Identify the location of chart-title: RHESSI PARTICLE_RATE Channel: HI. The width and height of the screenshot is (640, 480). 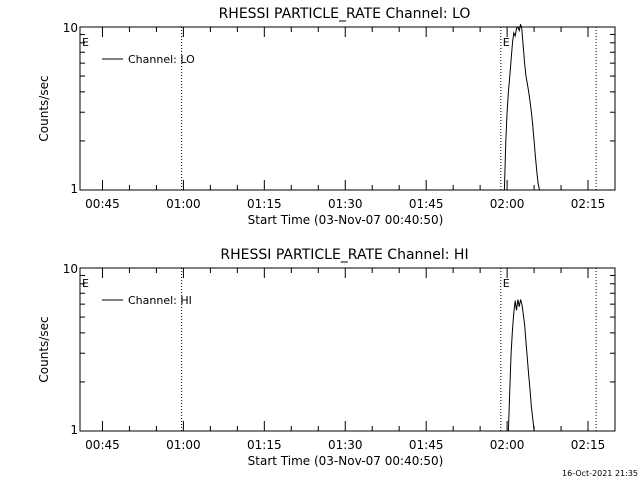
(344, 255).